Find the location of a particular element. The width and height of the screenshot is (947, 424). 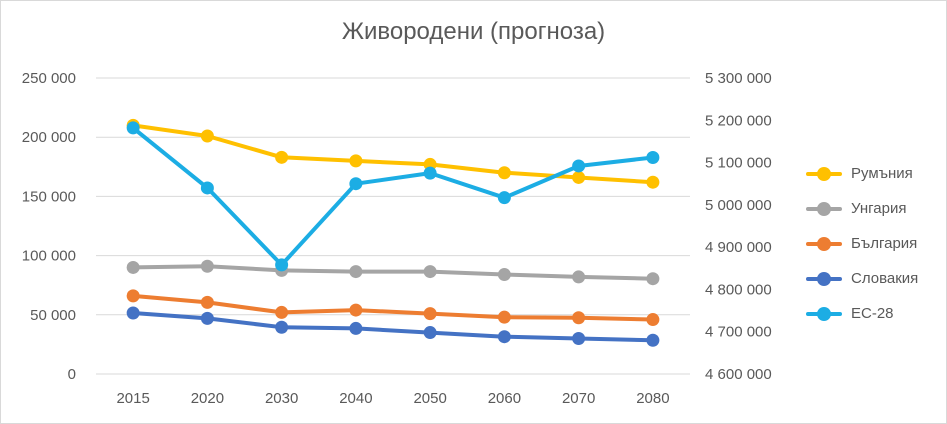

x-axis-ticks: 2015 2020 2030 2040 2050 2060 2070 2080 is located at coordinates (392, 398).